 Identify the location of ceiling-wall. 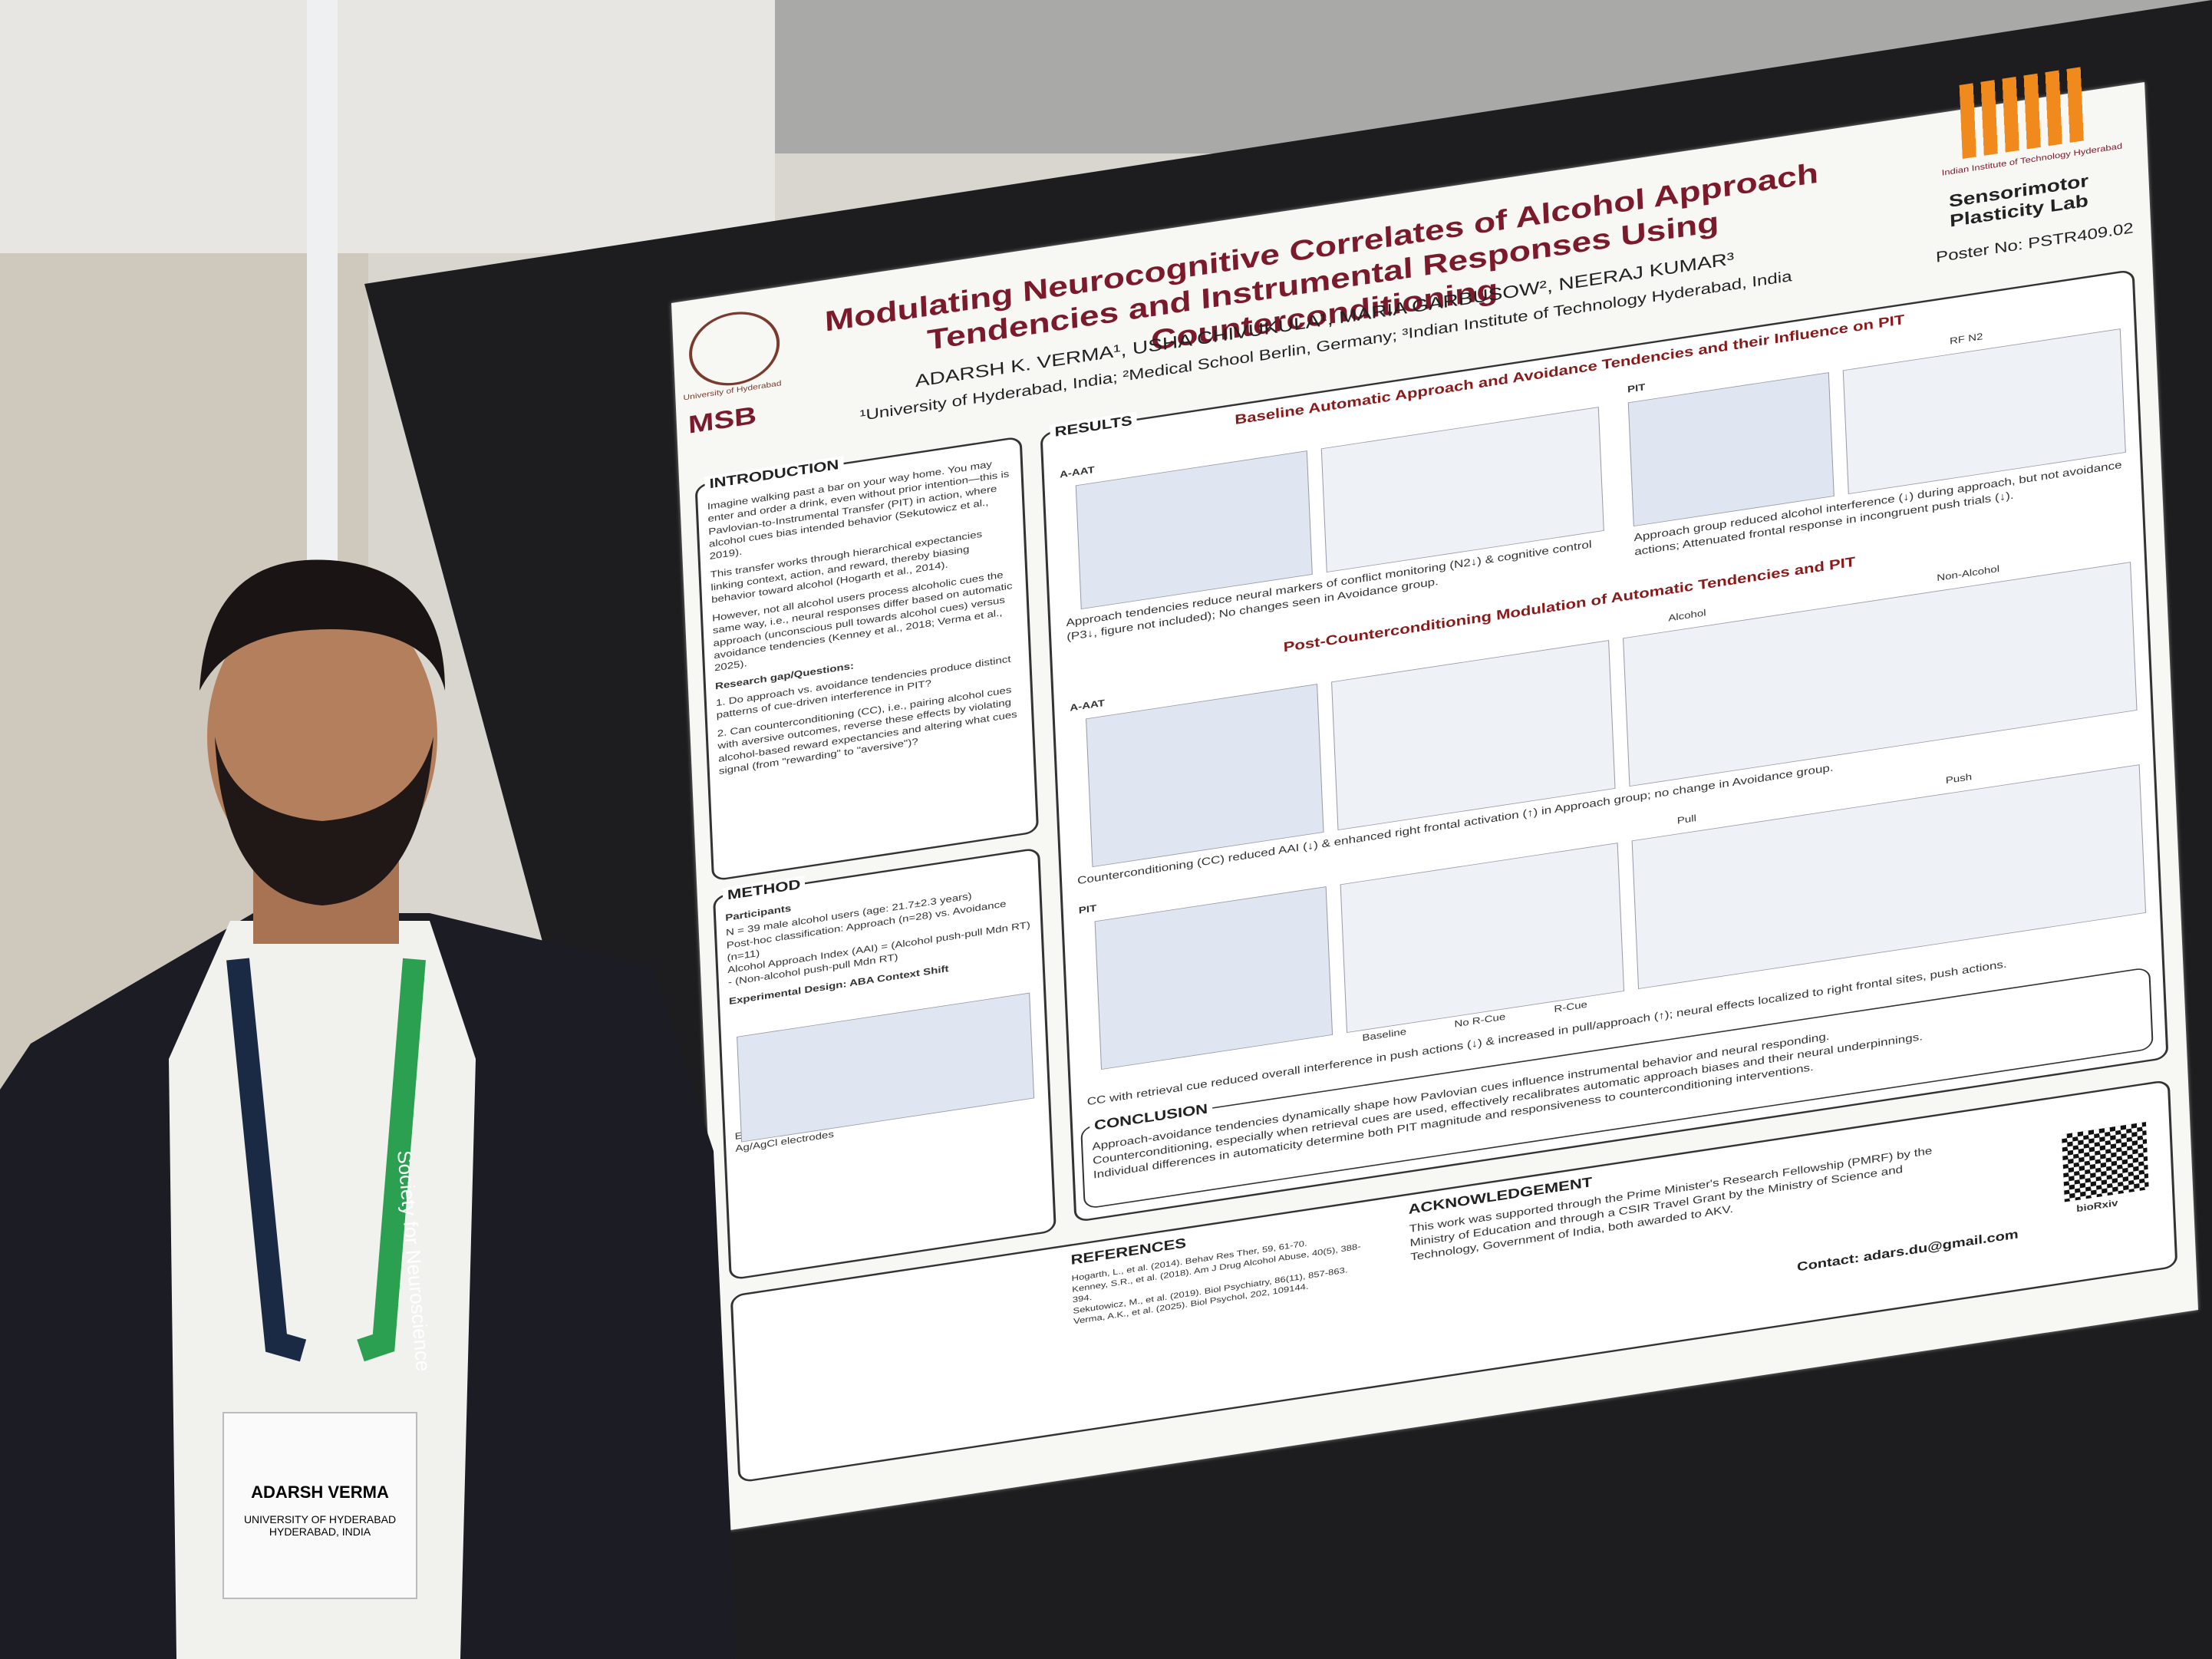
(387, 126).